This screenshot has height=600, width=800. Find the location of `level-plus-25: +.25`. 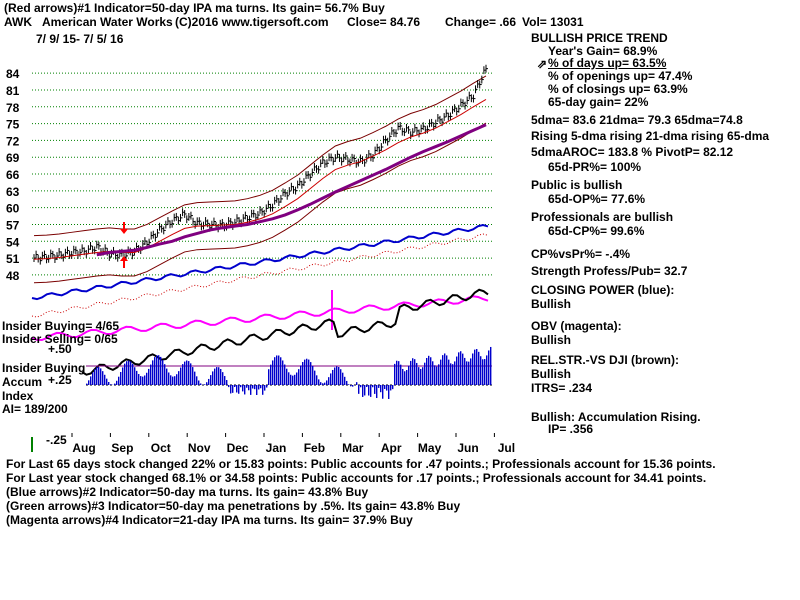

level-plus-25: +.25 is located at coordinates (60, 380).